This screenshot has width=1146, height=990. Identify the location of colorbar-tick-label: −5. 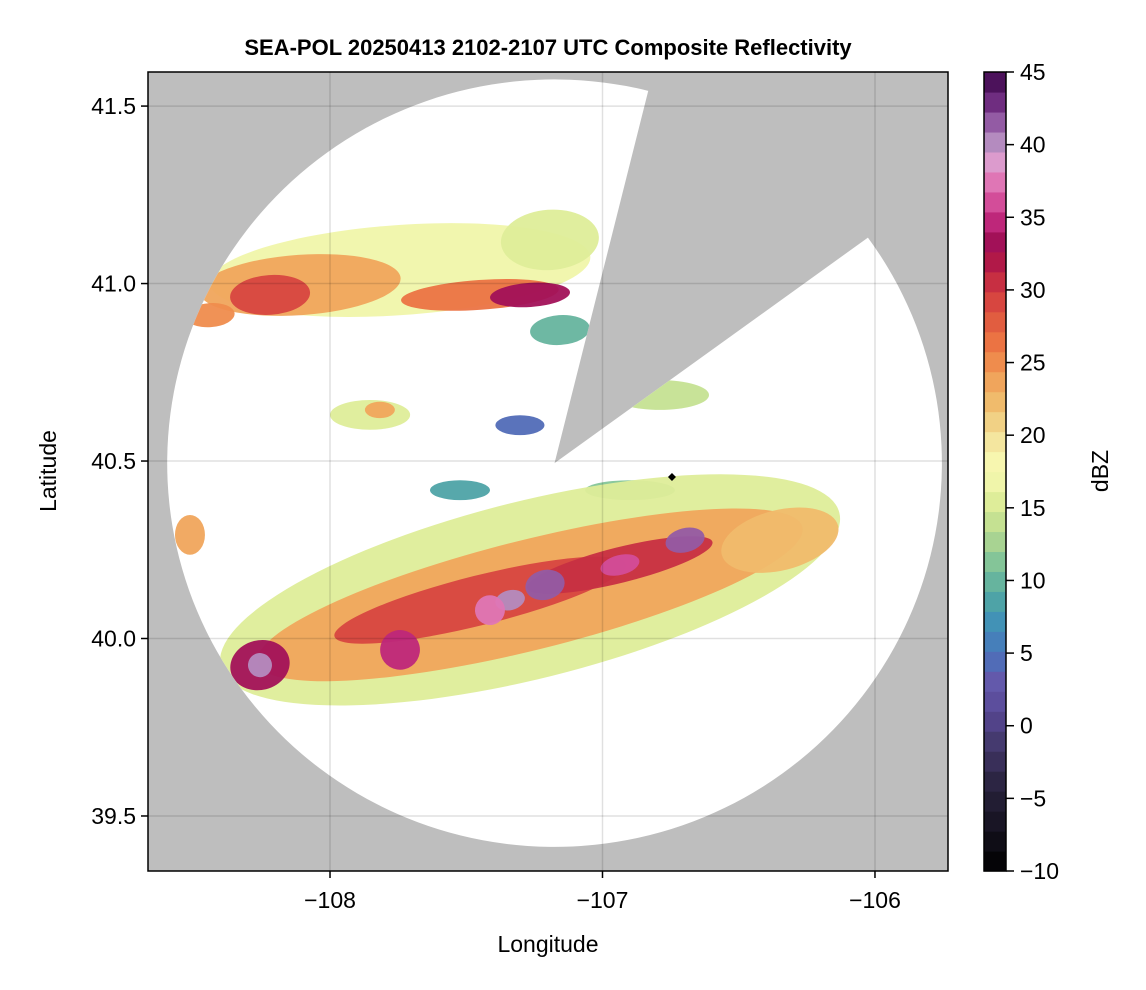
(1033, 798).